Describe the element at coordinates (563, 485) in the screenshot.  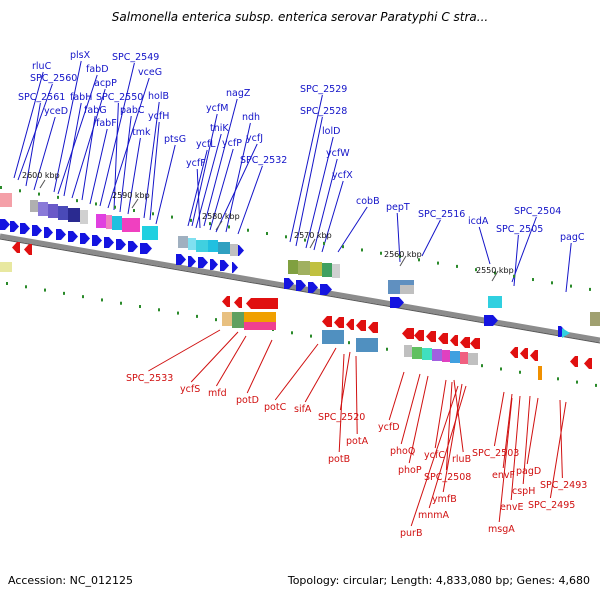
I see `gene-label: SPC_2493` at that location.